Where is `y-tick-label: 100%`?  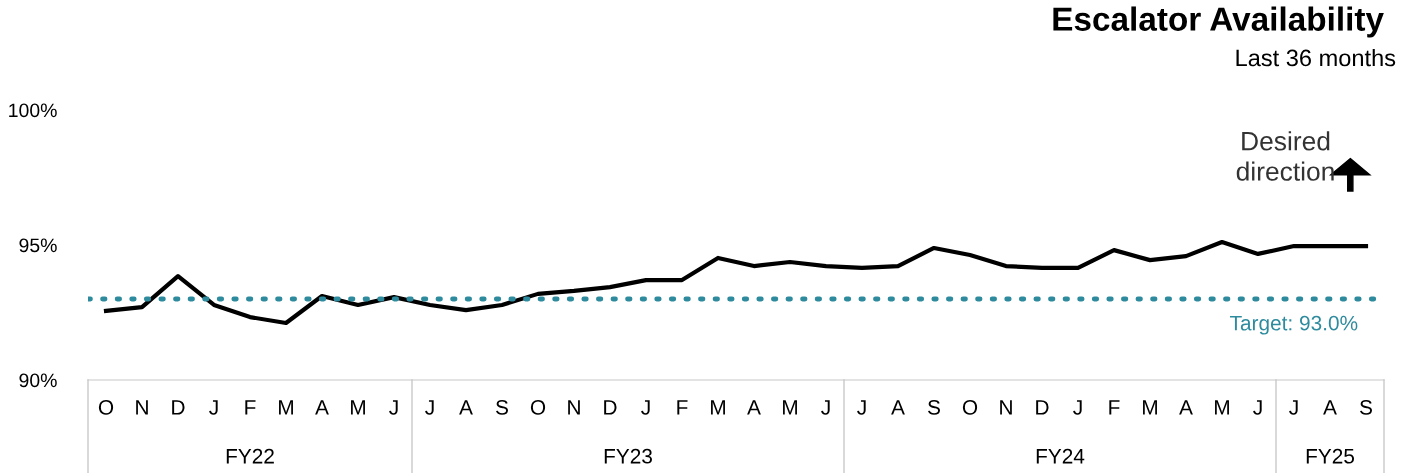 y-tick-label: 100% is located at coordinates (33, 110).